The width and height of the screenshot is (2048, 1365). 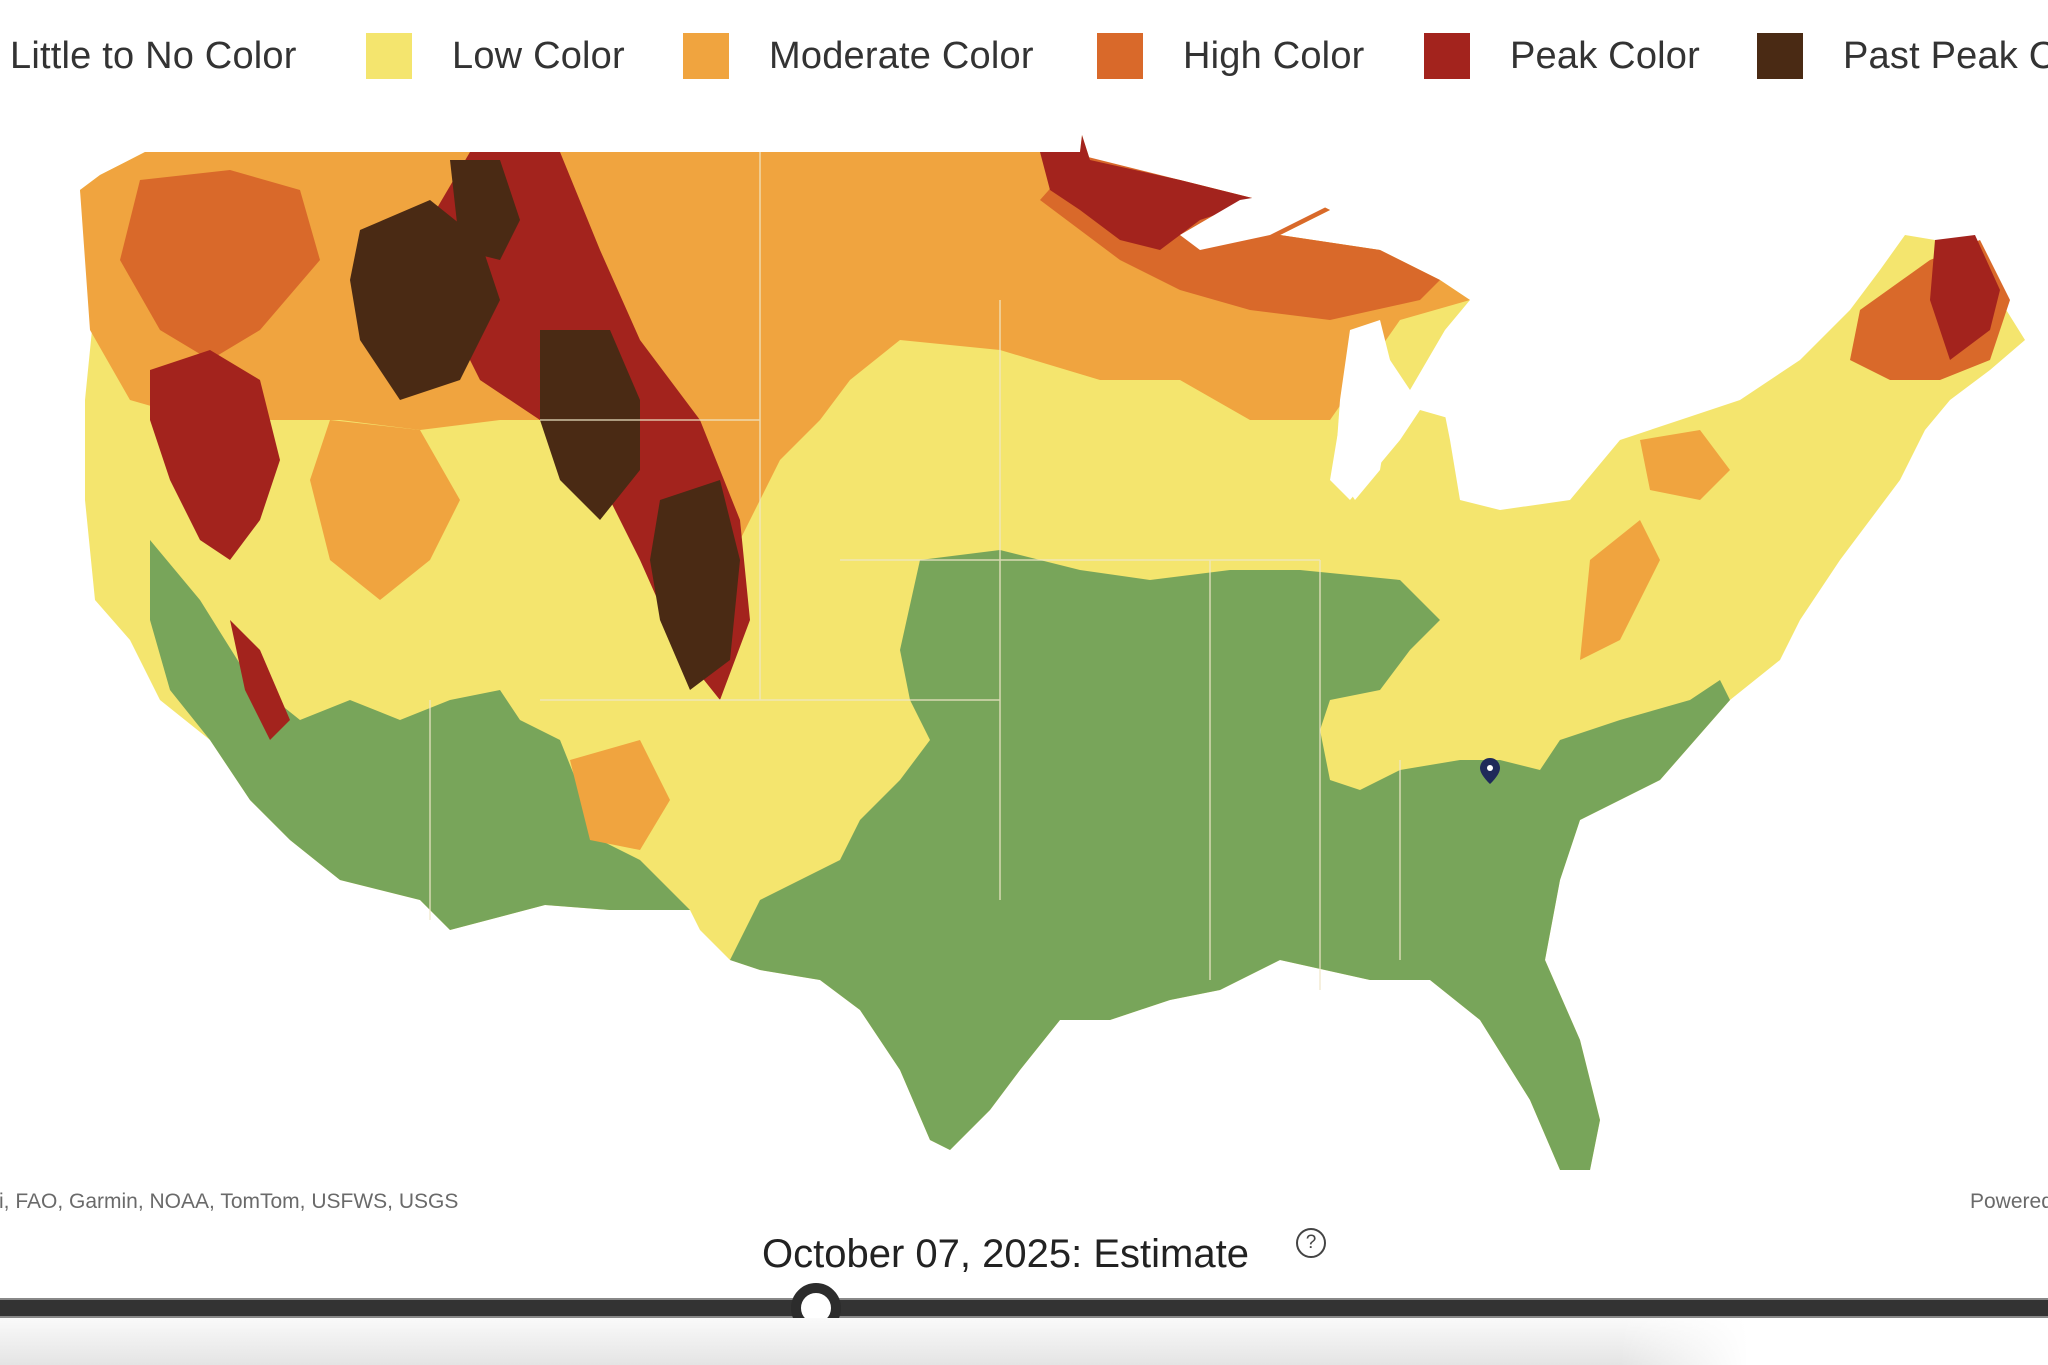 I want to click on legend-item-high-color: High Color, so click(x=1231, y=56).